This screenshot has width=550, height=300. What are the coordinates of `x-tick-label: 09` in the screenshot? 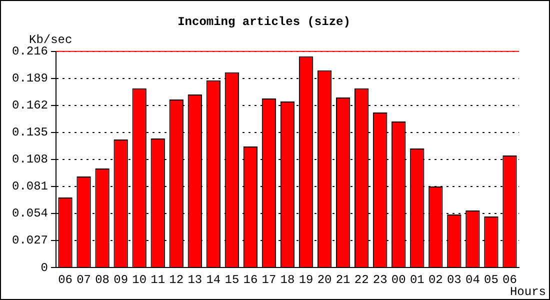 It's located at (121, 279).